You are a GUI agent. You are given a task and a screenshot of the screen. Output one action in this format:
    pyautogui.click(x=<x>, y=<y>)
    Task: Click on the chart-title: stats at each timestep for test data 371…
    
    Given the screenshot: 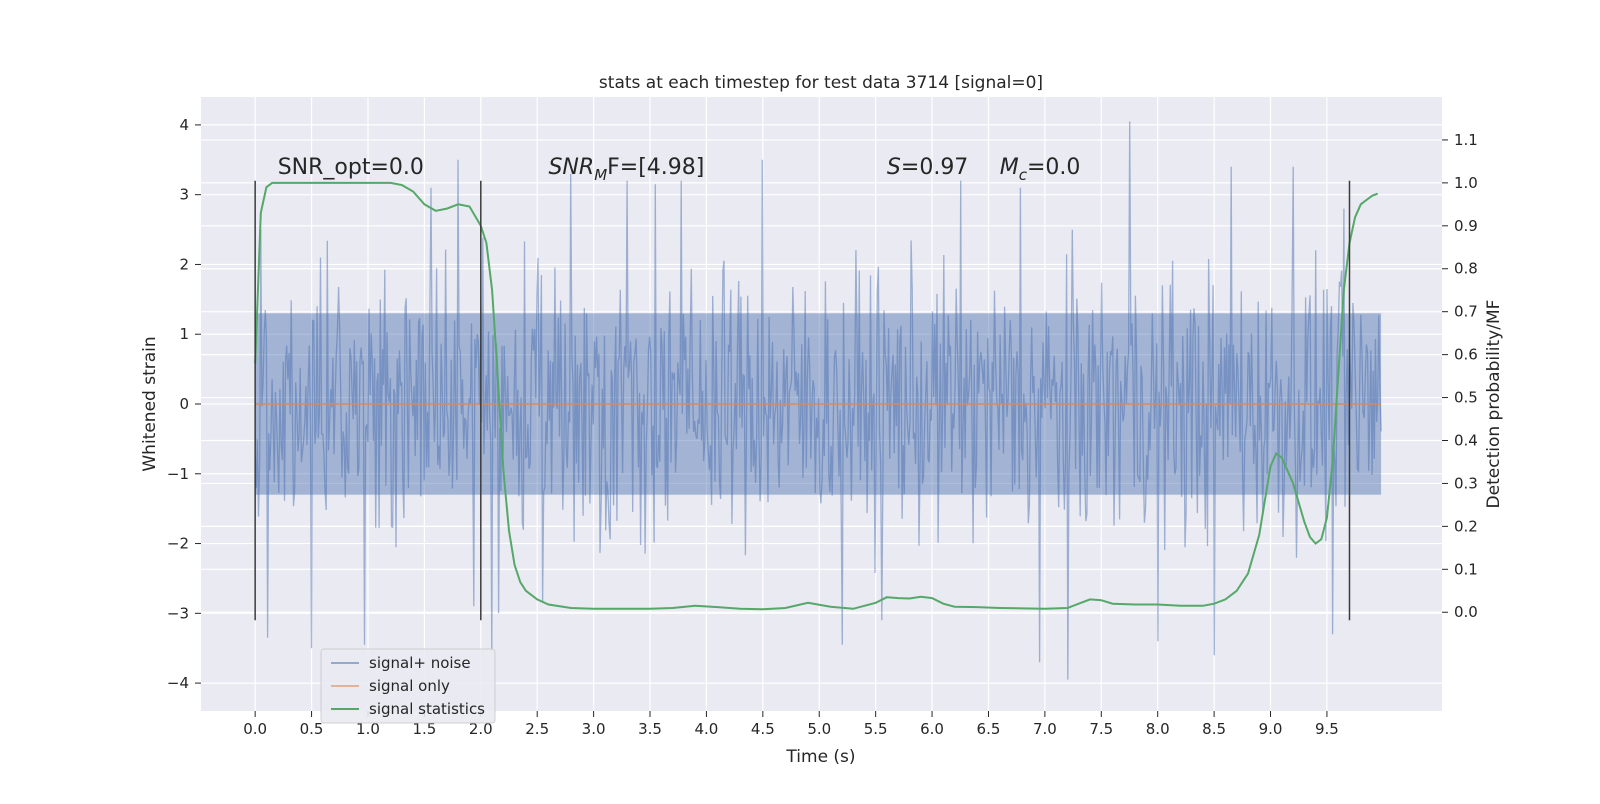 What is the action you would take?
    pyautogui.click(x=821, y=83)
    